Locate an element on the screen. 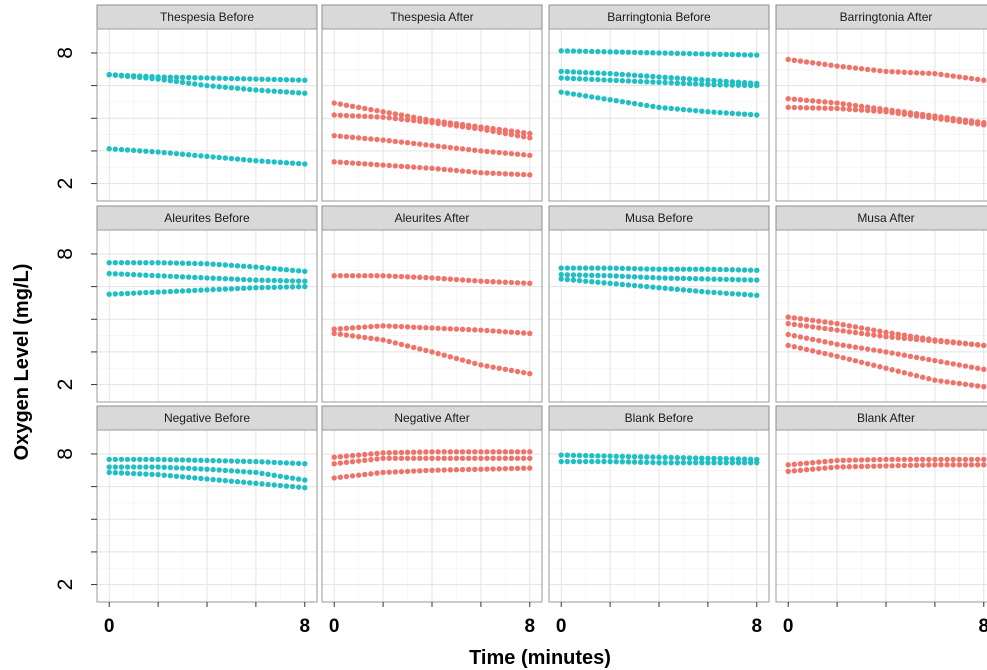 Image resolution: width=987 pixels, height=670 pixels. x-tick-label: 0 is located at coordinates (788, 626).